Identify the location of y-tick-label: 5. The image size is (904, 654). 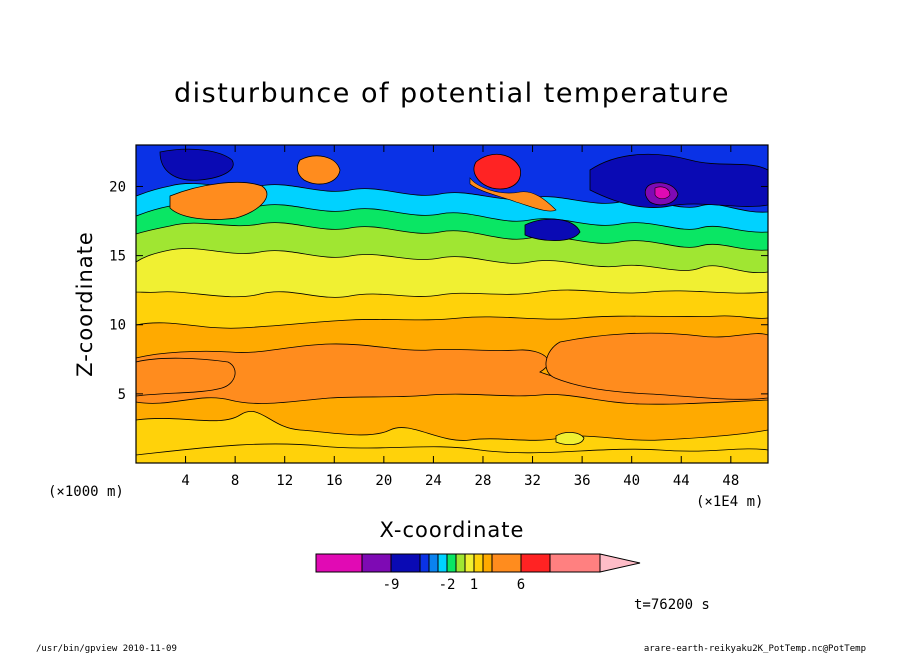
(122, 395).